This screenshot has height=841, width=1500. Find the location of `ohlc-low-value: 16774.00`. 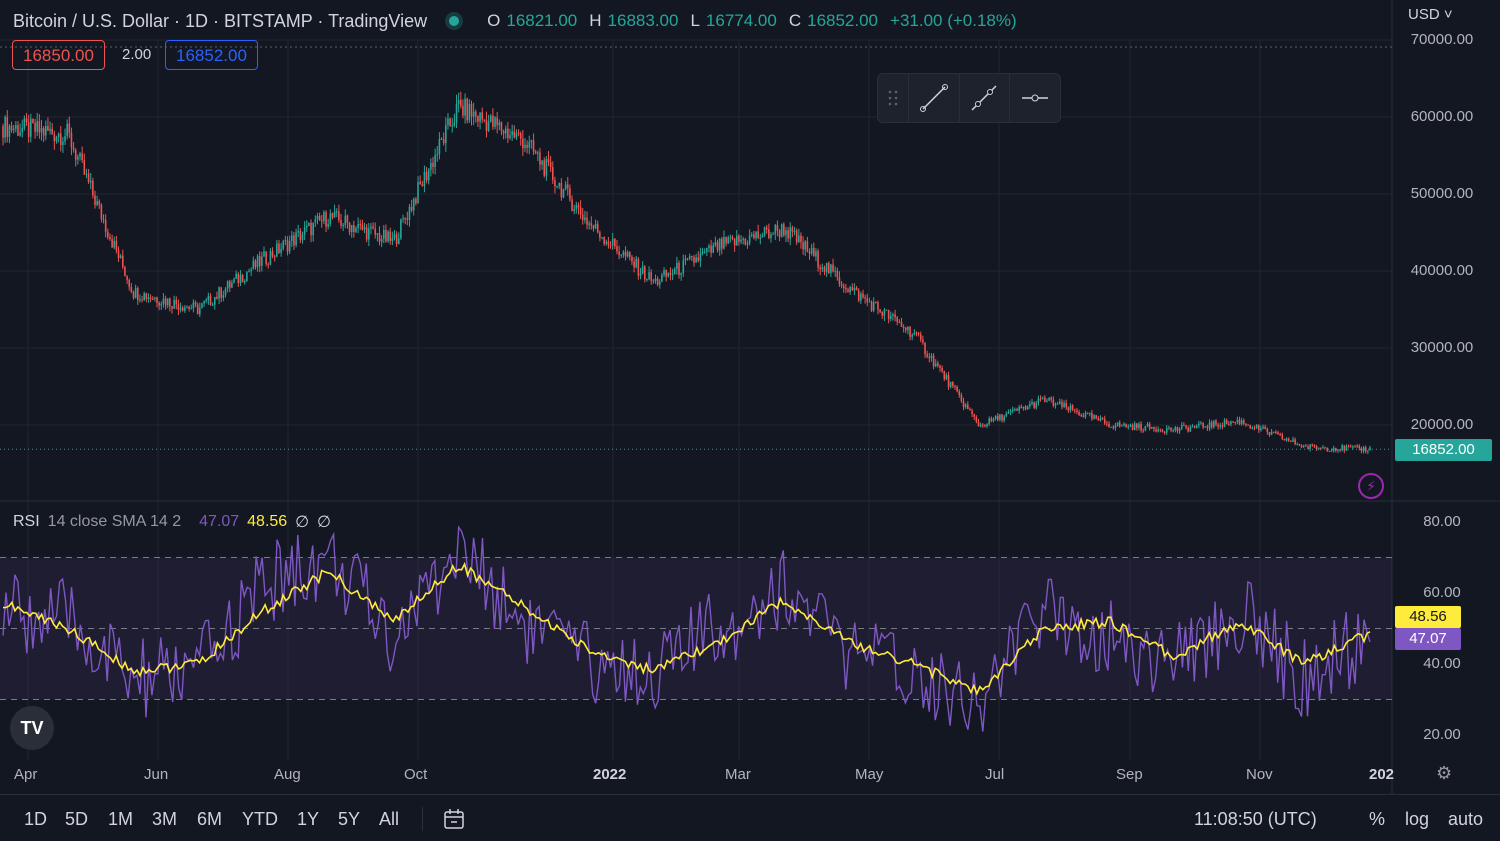

ohlc-low-value: 16774.00 is located at coordinates (741, 20).